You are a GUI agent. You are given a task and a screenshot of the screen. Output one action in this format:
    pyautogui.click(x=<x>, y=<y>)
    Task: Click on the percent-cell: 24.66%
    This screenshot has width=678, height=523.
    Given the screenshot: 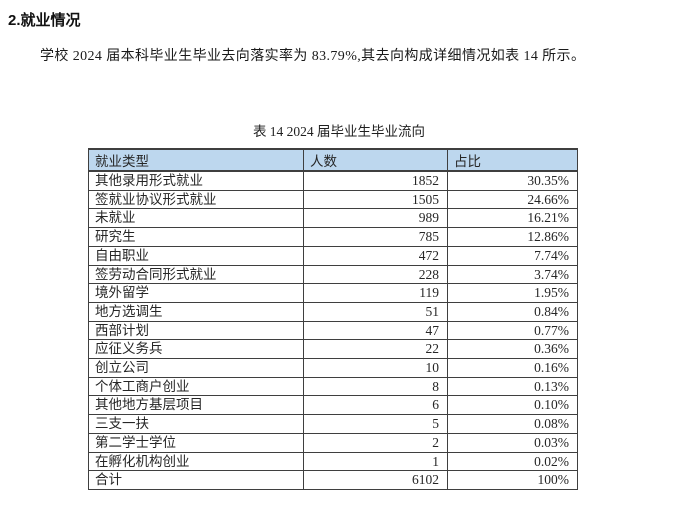 What is the action you would take?
    pyautogui.click(x=512, y=199)
    